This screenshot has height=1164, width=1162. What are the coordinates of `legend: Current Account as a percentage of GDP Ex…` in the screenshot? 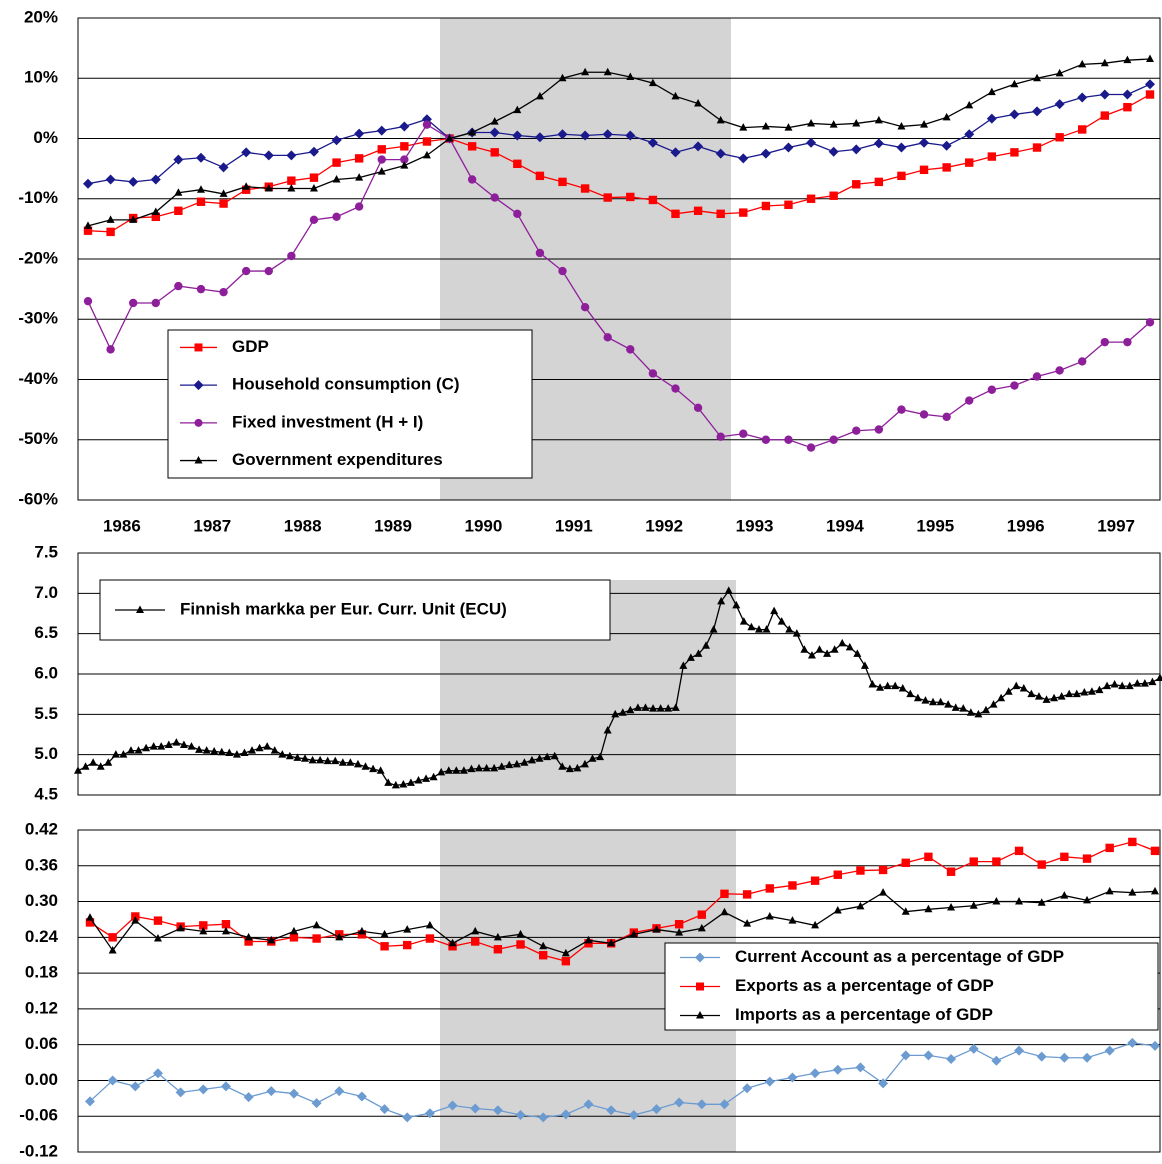 It's located at (911, 986).